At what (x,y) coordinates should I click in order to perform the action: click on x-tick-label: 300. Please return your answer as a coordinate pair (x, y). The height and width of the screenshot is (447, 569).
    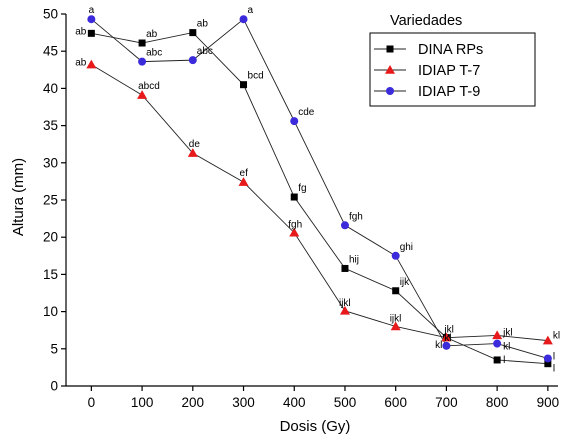
    Looking at the image, I should click on (243, 402).